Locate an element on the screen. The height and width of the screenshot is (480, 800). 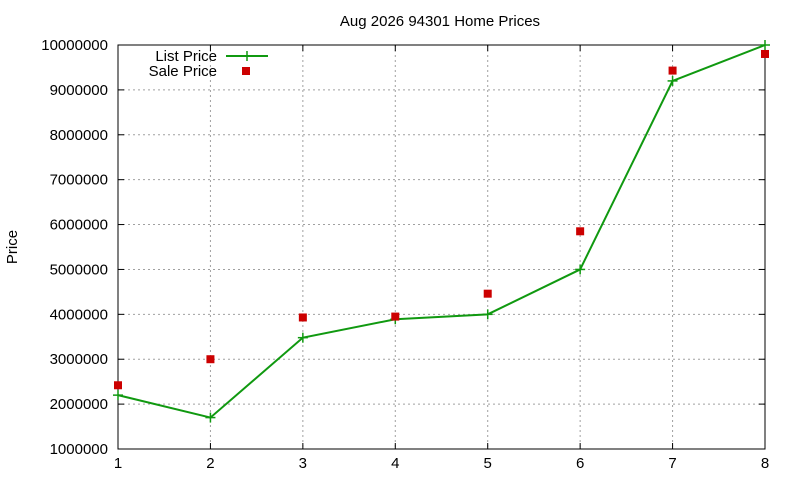
y-tick-label: 9000000 is located at coordinates (79, 90).